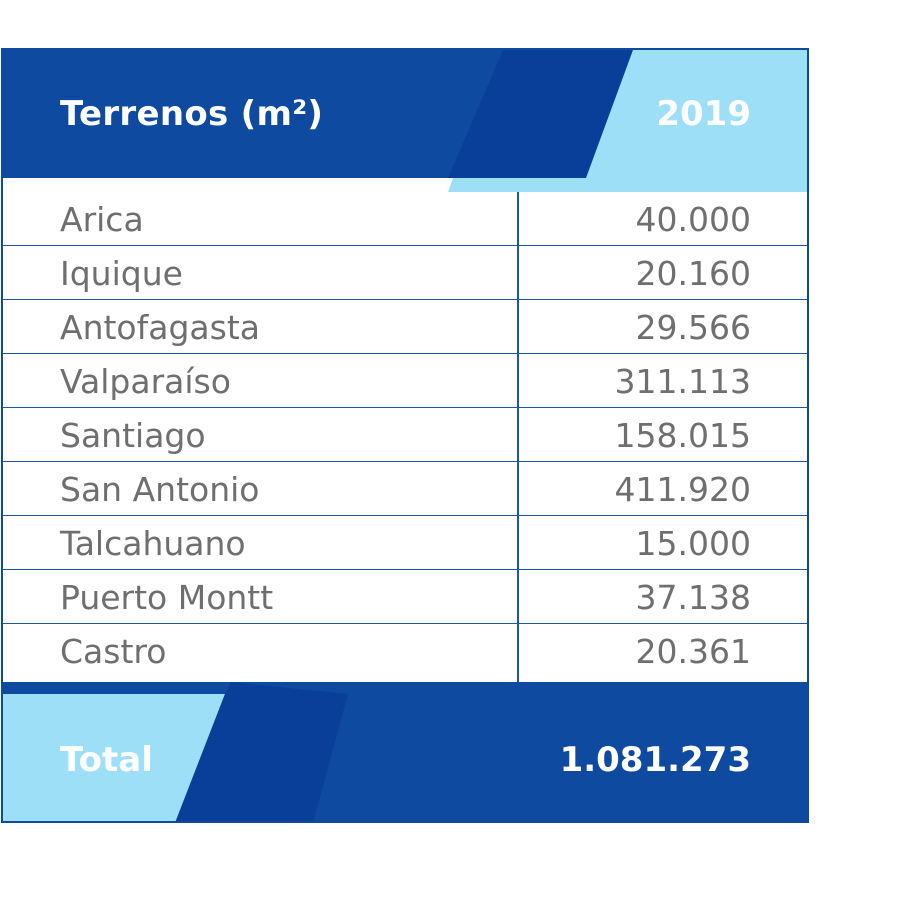 The height and width of the screenshot is (898, 900). I want to click on table-row: San Antonio 411.920, so click(405, 489).